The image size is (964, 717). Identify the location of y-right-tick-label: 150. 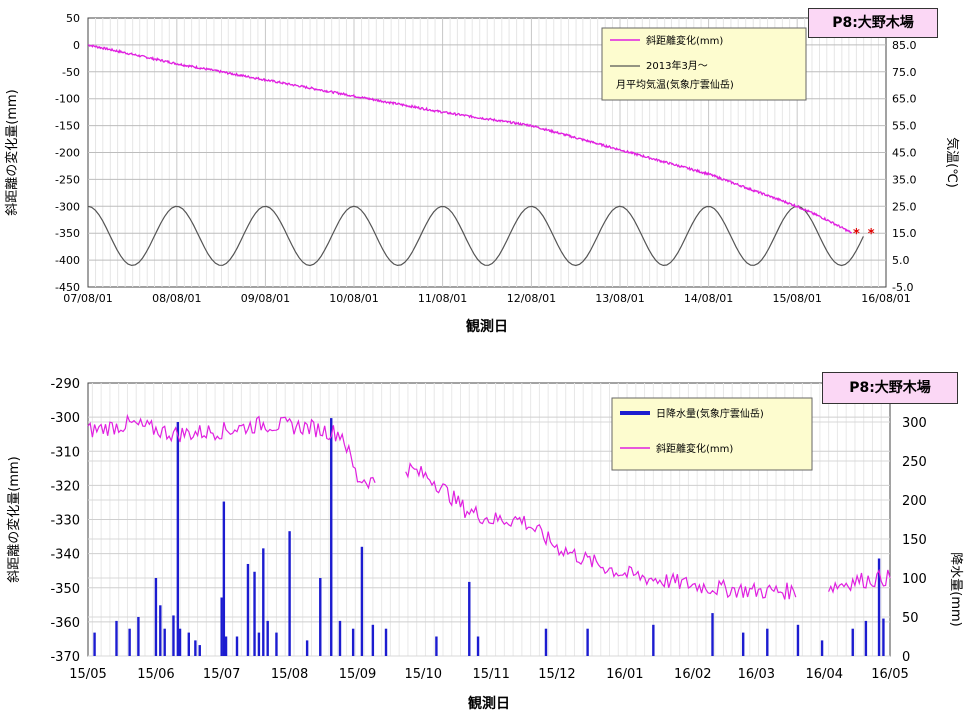
(914, 540).